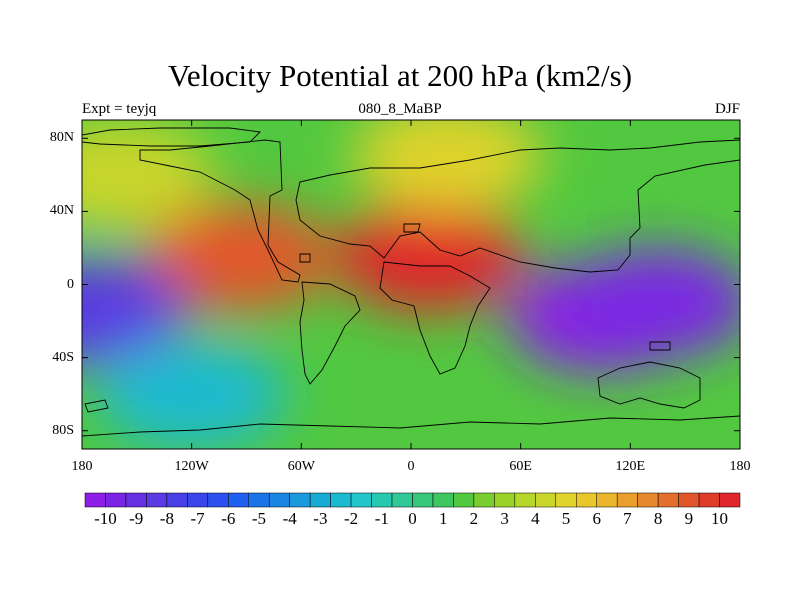 This screenshot has width=800, height=600. What do you see at coordinates (535, 518) in the screenshot?
I see `colorbar-label: 4` at bounding box center [535, 518].